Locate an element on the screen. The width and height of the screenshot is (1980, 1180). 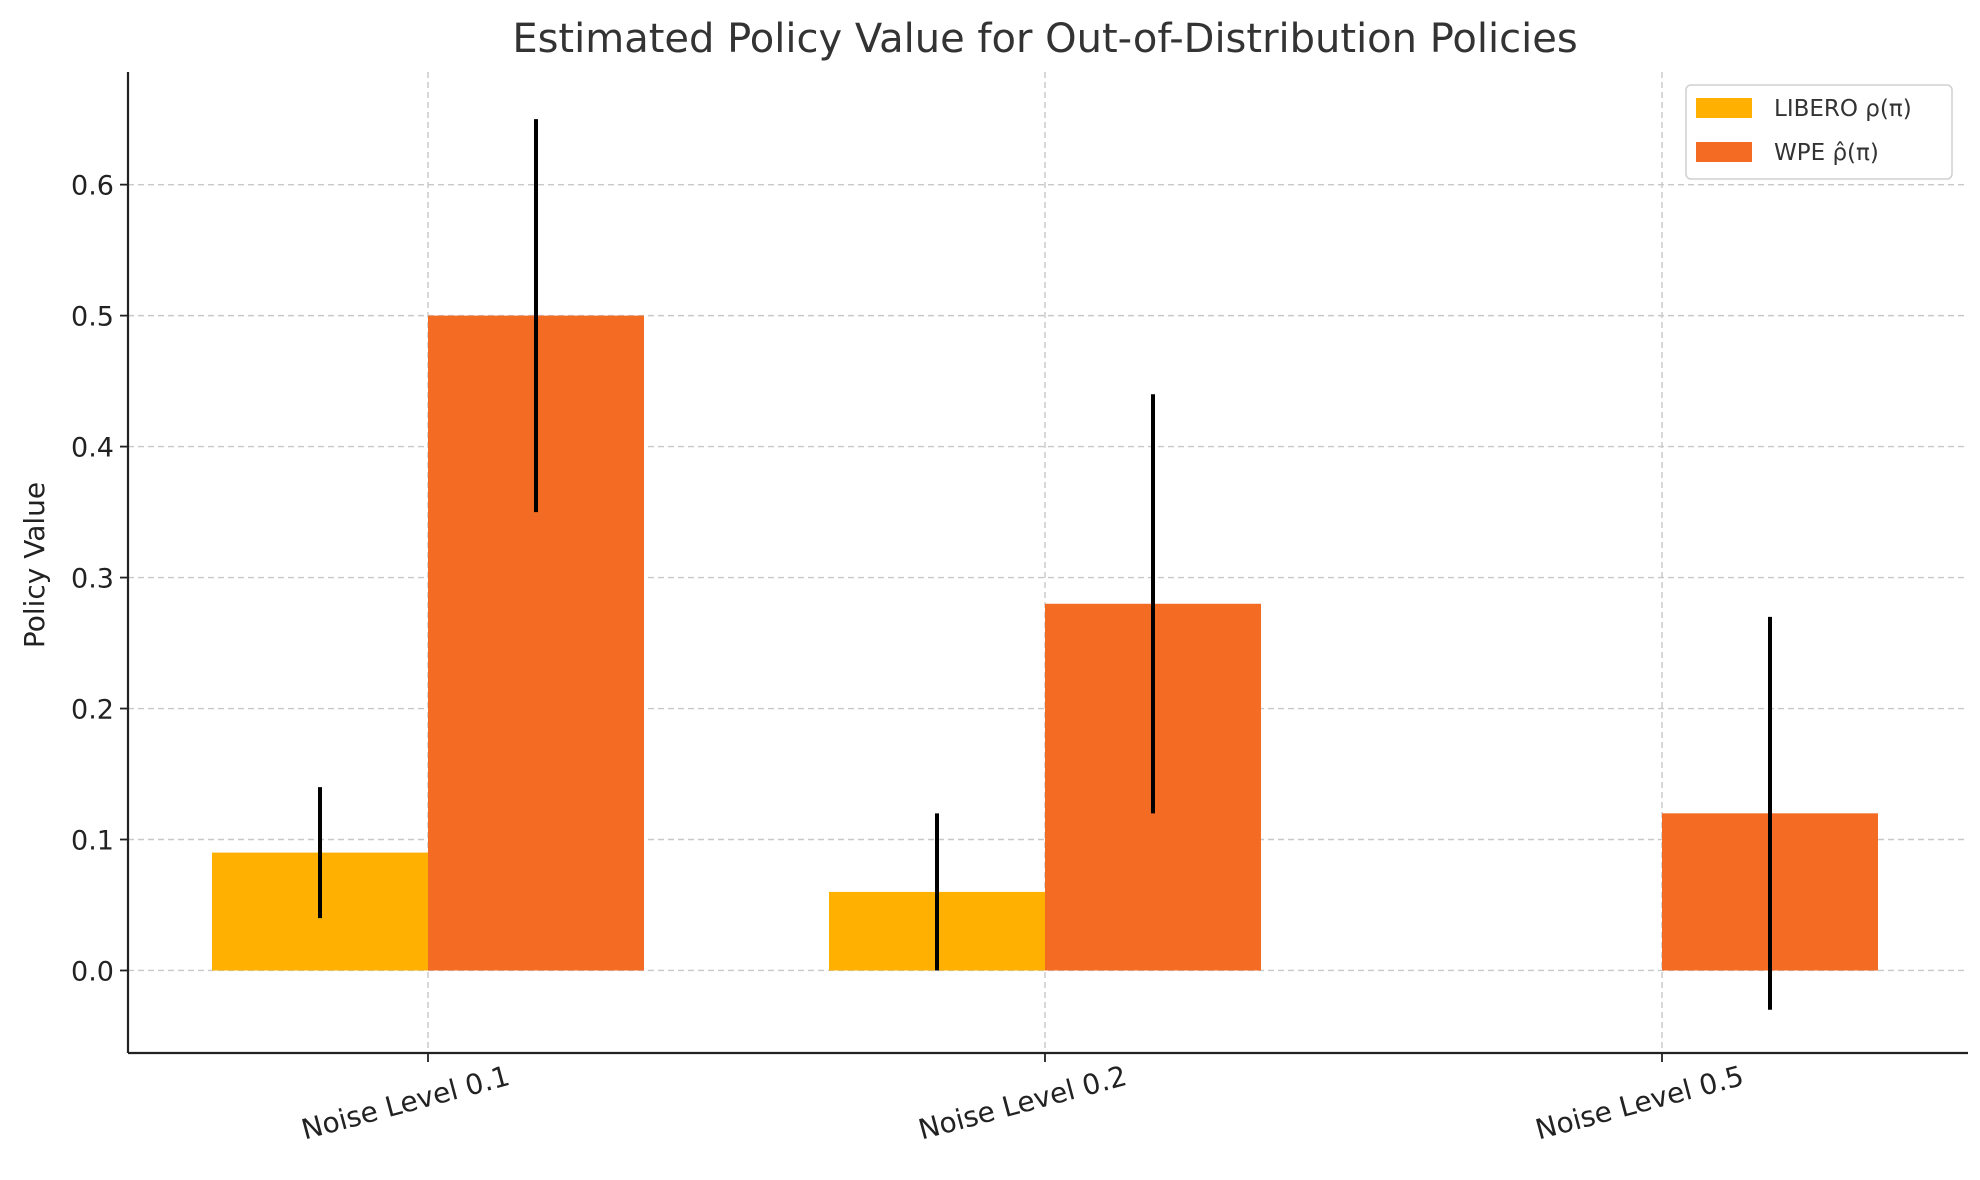
y-axis-label: Policy Value is located at coordinates (34, 565).